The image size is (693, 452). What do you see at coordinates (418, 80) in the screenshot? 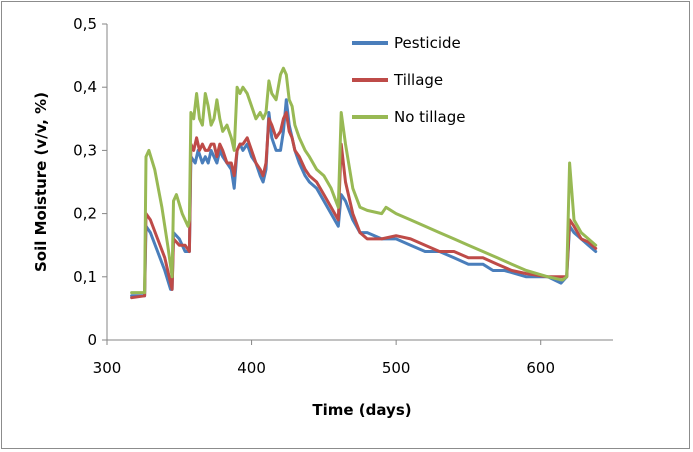
I see `legend-label-tillage: Tillage` at bounding box center [418, 80].